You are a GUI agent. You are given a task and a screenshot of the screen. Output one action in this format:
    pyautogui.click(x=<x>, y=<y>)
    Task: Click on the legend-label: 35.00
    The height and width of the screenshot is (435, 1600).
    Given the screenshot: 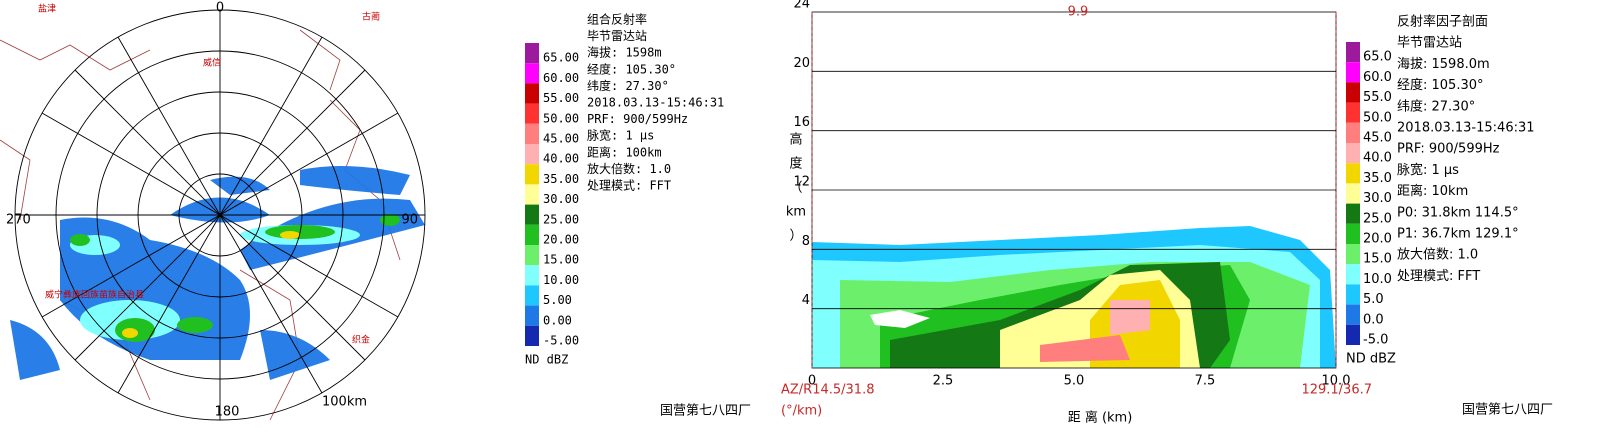 What is the action you would take?
    pyautogui.click(x=561, y=179)
    